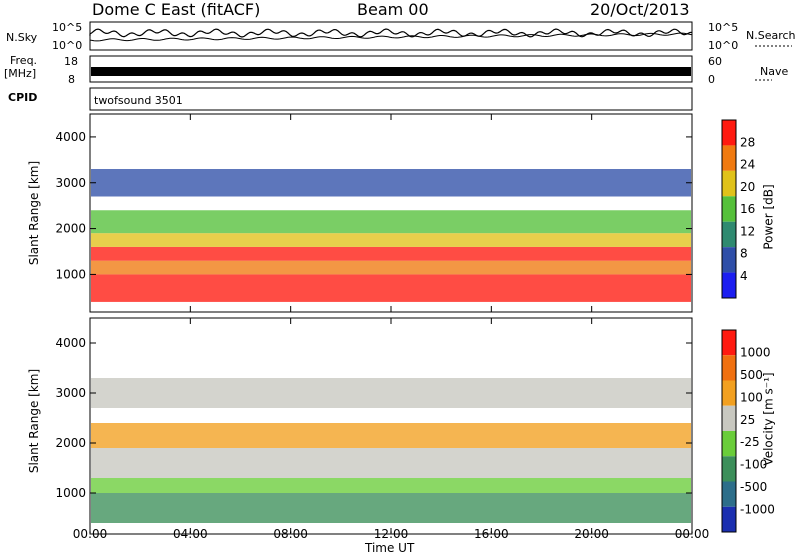 The height and width of the screenshot is (555, 800). Describe the element at coordinates (90, 534) in the screenshot. I see `x-tick-label-0: 00:00` at that location.